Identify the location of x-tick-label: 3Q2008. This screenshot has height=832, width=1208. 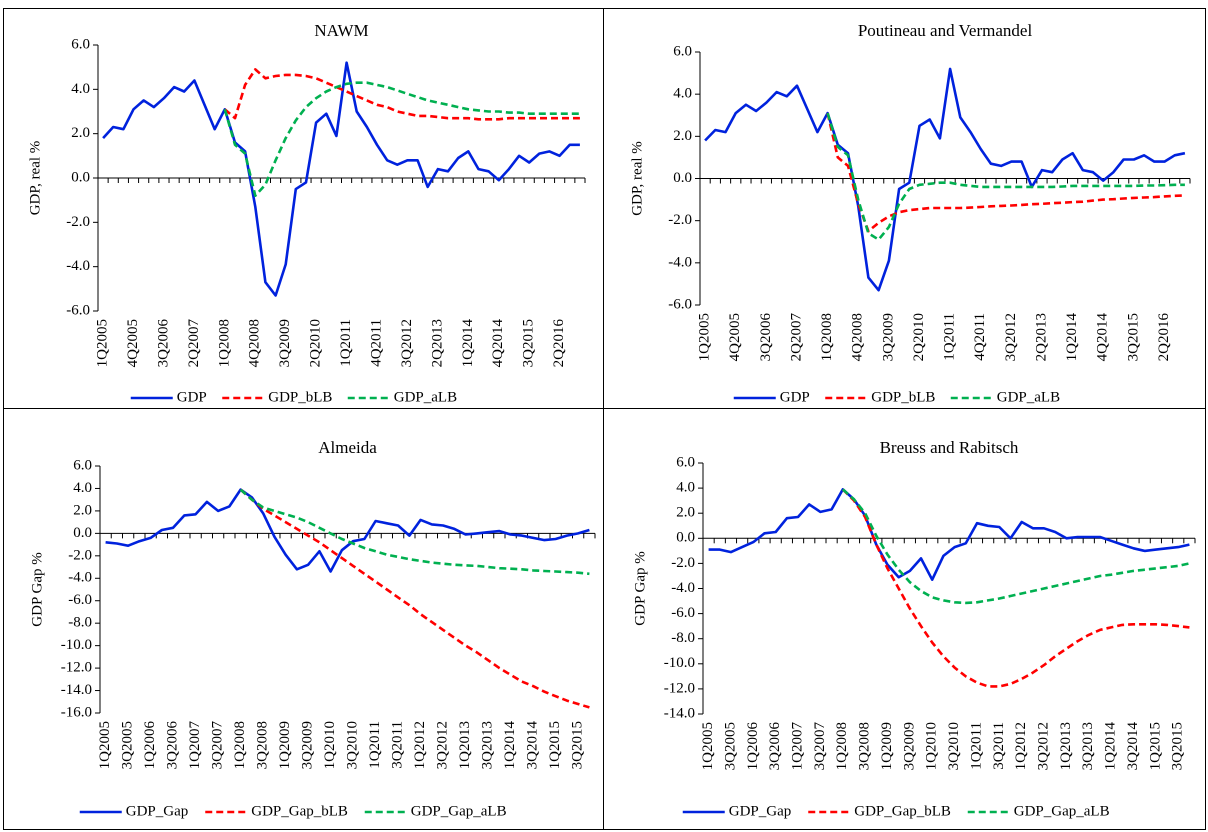
(263, 745).